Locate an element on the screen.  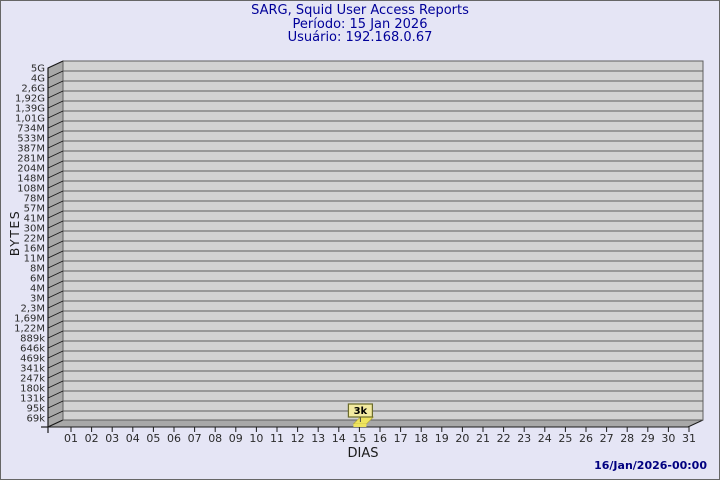
x-tick-label: 26 is located at coordinates (586, 438).